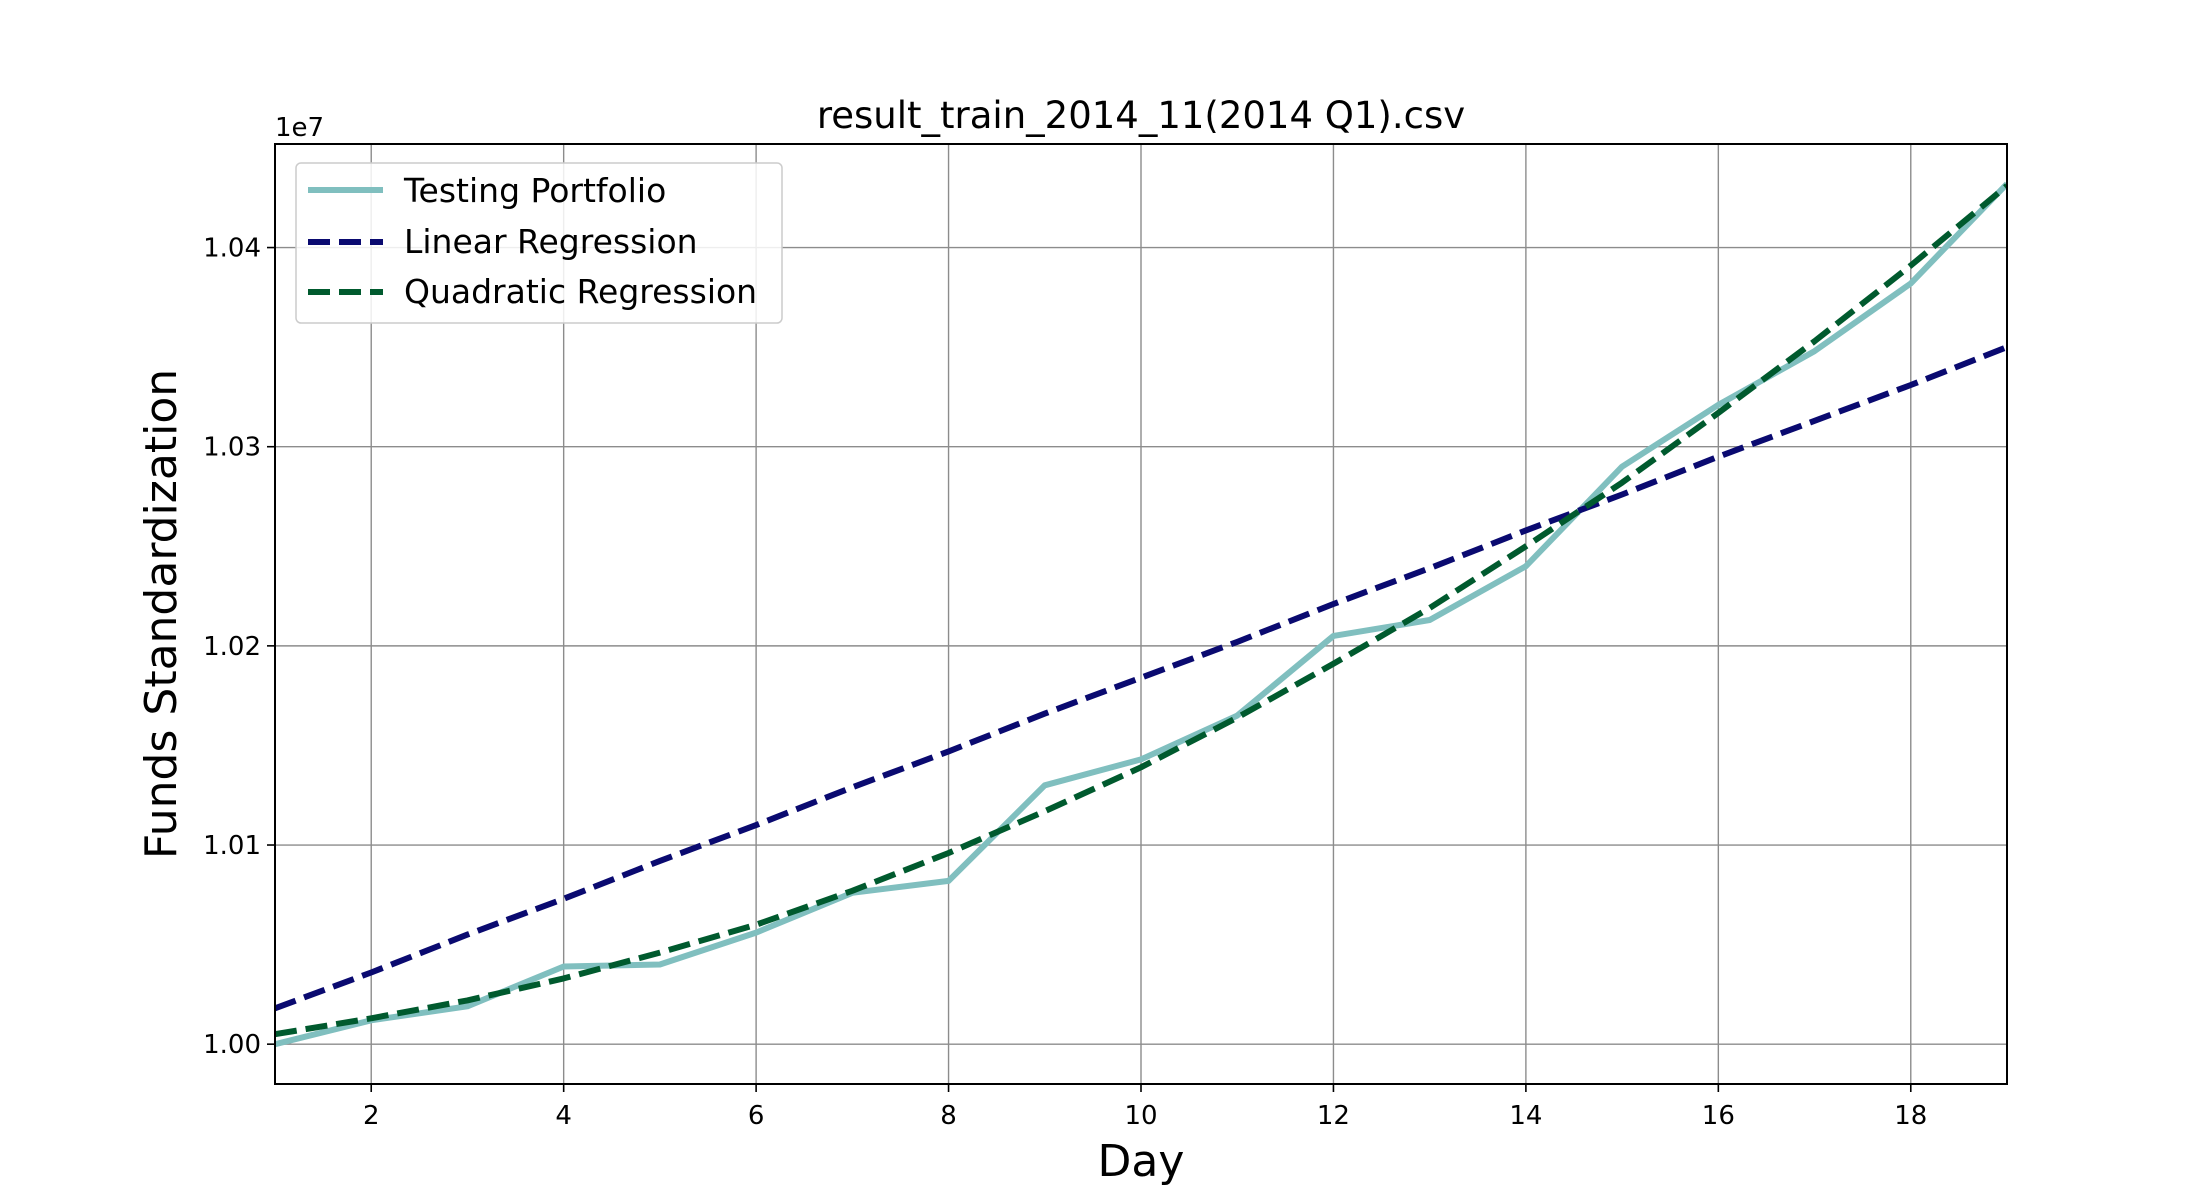 Image resolution: width=2200 pixels, height=1200 pixels. I want to click on x-axis-title: Day, so click(1141, 1161).